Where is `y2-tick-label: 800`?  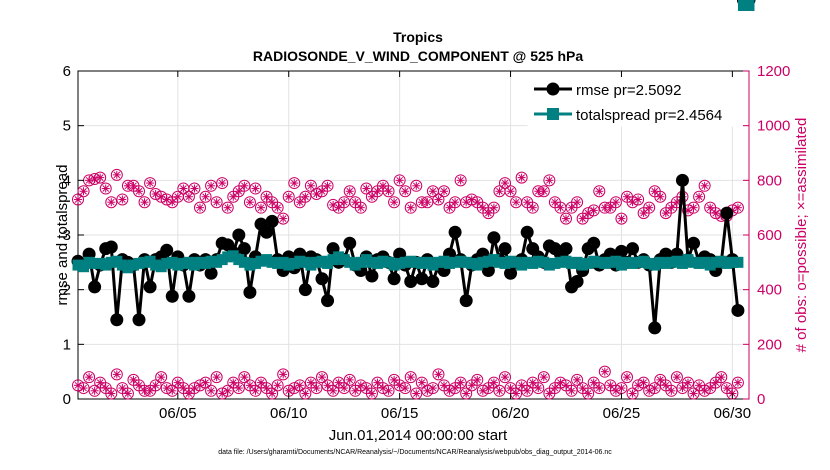
y2-tick-label: 800 is located at coordinates (769, 180).